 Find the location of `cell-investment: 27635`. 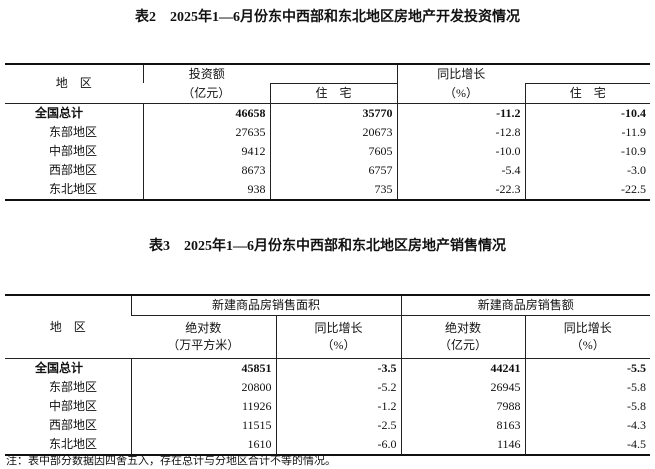

cell-investment: 27635 is located at coordinates (206, 132).